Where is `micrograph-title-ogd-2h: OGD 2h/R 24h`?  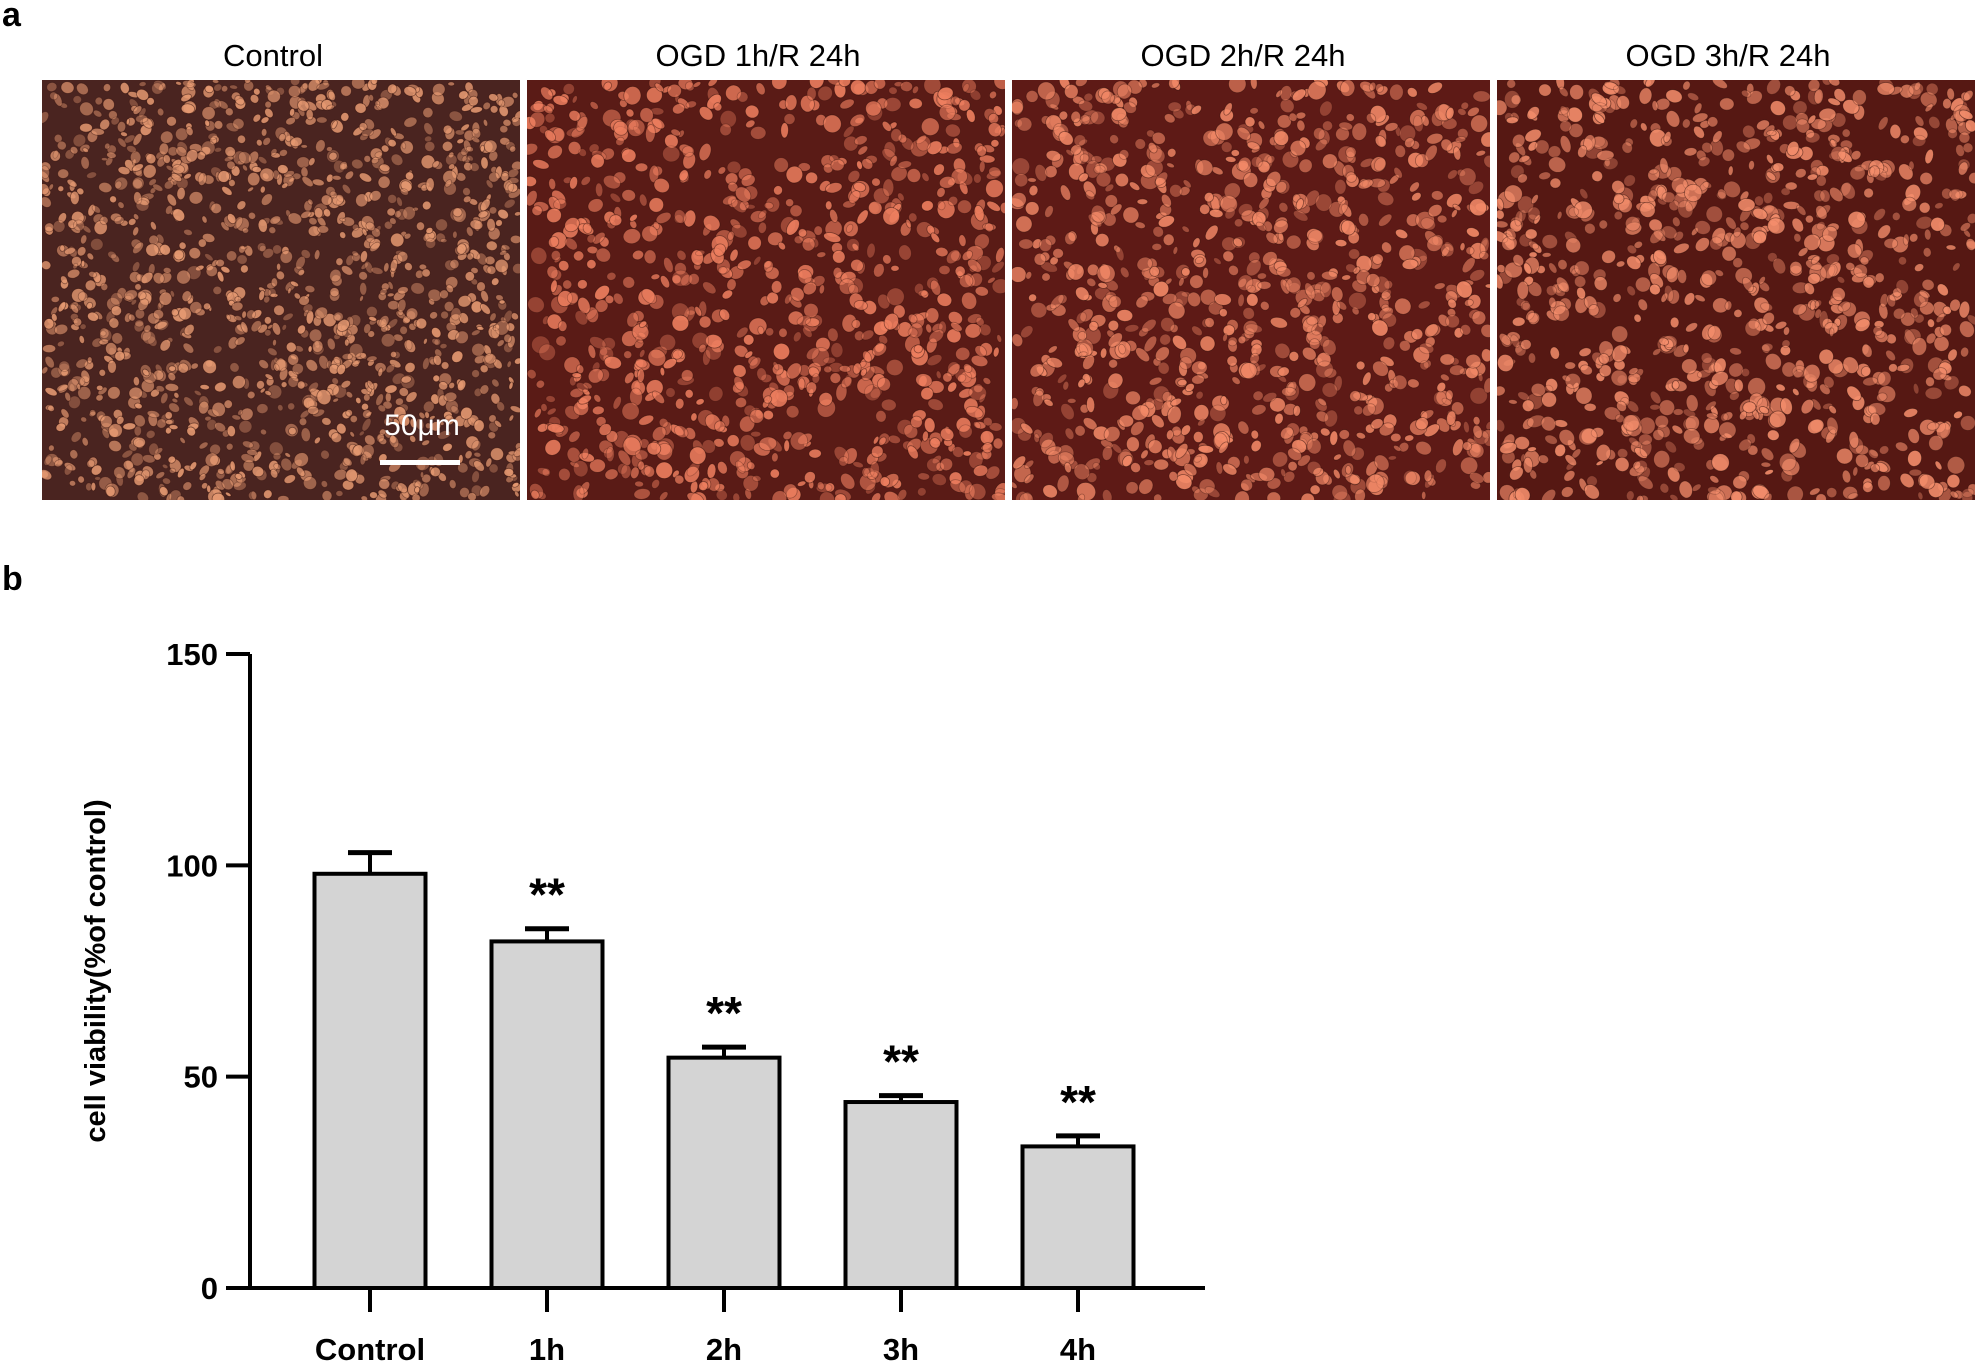
micrograph-title-ogd-2h: OGD 2h/R 24h is located at coordinates (1243, 55).